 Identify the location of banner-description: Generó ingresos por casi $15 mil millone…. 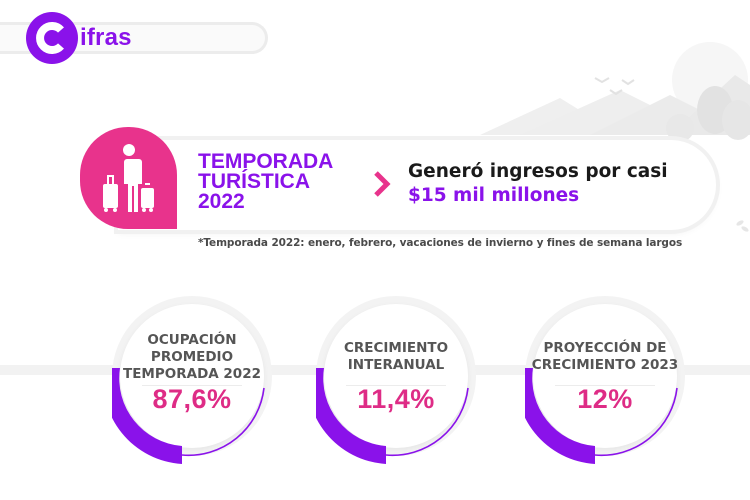
(538, 184).